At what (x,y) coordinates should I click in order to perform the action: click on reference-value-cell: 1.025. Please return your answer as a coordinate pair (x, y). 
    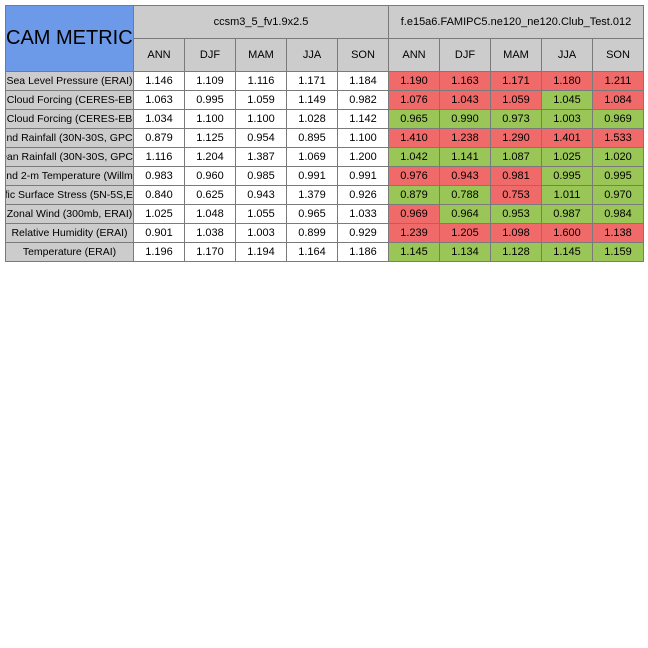
    Looking at the image, I should click on (159, 214).